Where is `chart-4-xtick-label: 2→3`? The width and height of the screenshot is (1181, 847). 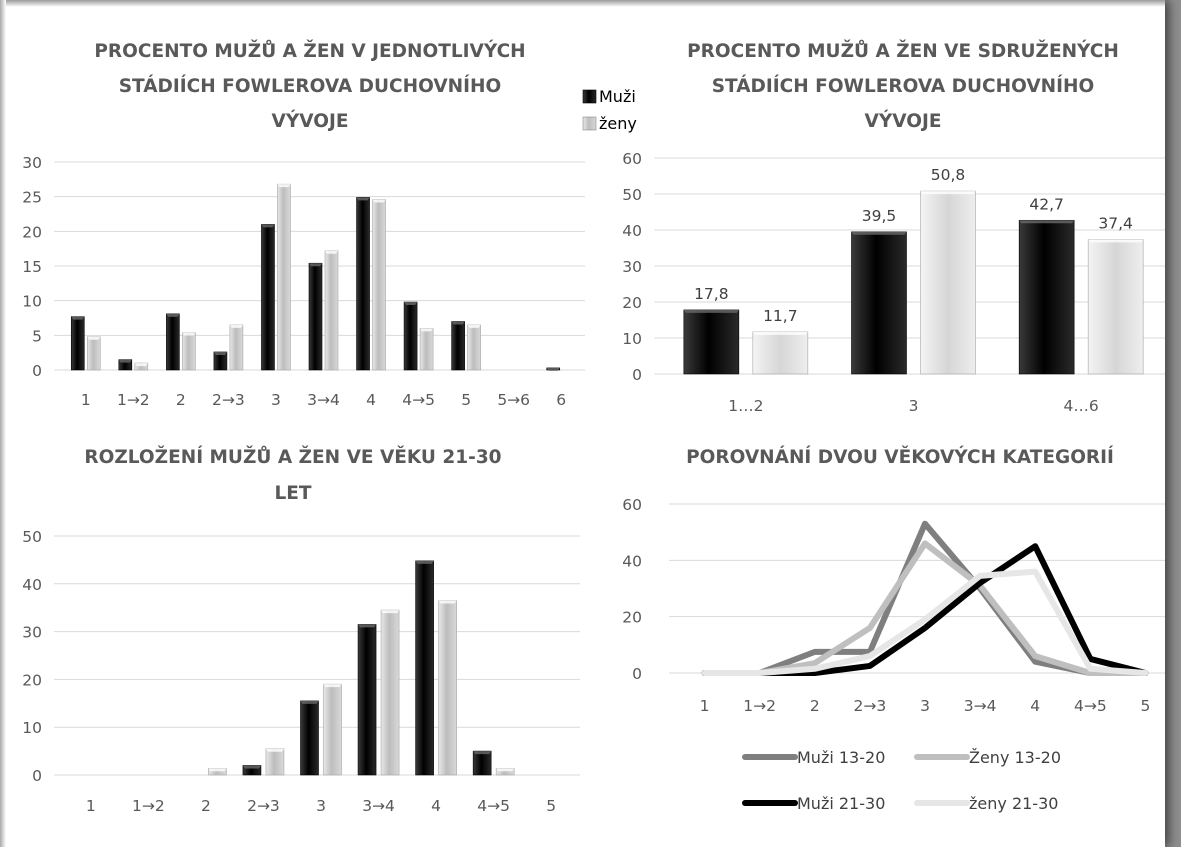 chart-4-xtick-label: 2→3 is located at coordinates (870, 706).